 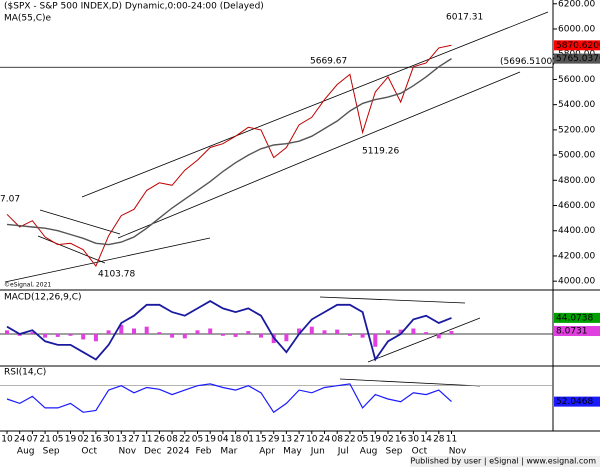 I want to click on last-value-label: 5870.6200, so click(x=578, y=46).